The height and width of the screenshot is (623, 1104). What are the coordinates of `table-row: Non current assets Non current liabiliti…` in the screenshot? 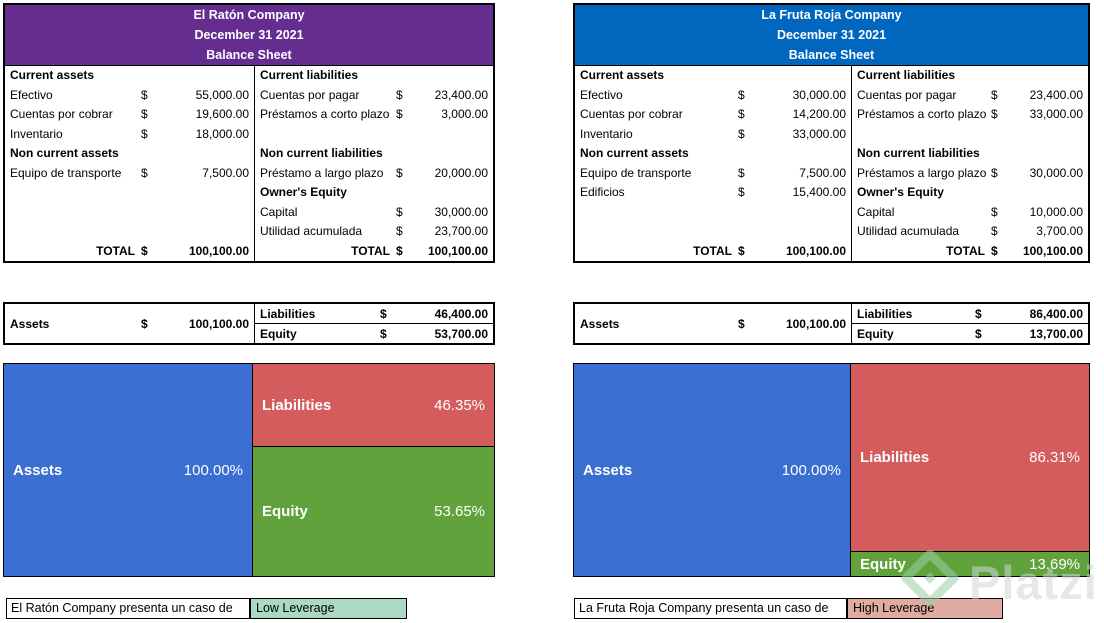 It's located at (831, 154).